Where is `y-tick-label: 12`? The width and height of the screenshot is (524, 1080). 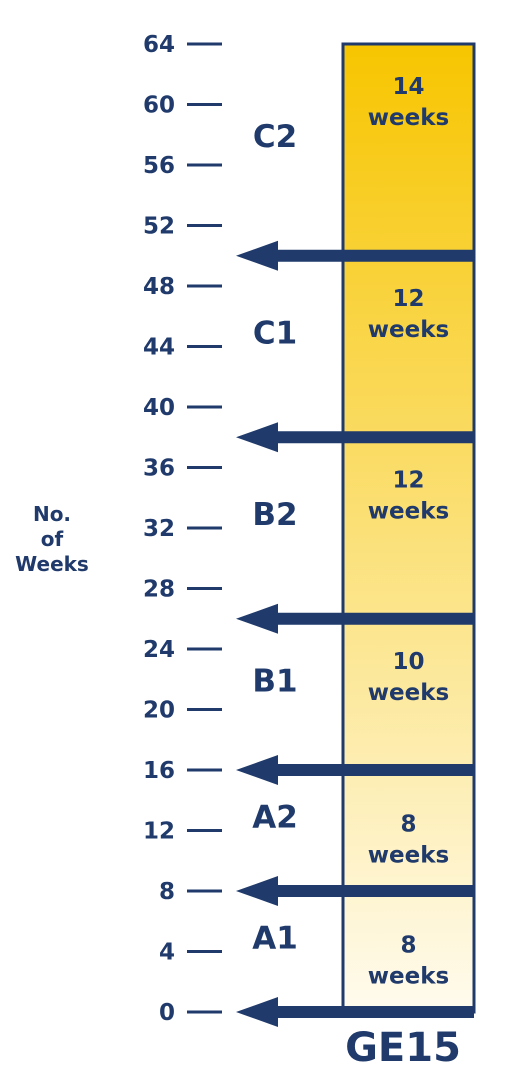 y-tick-label: 12 is located at coordinates (159, 832).